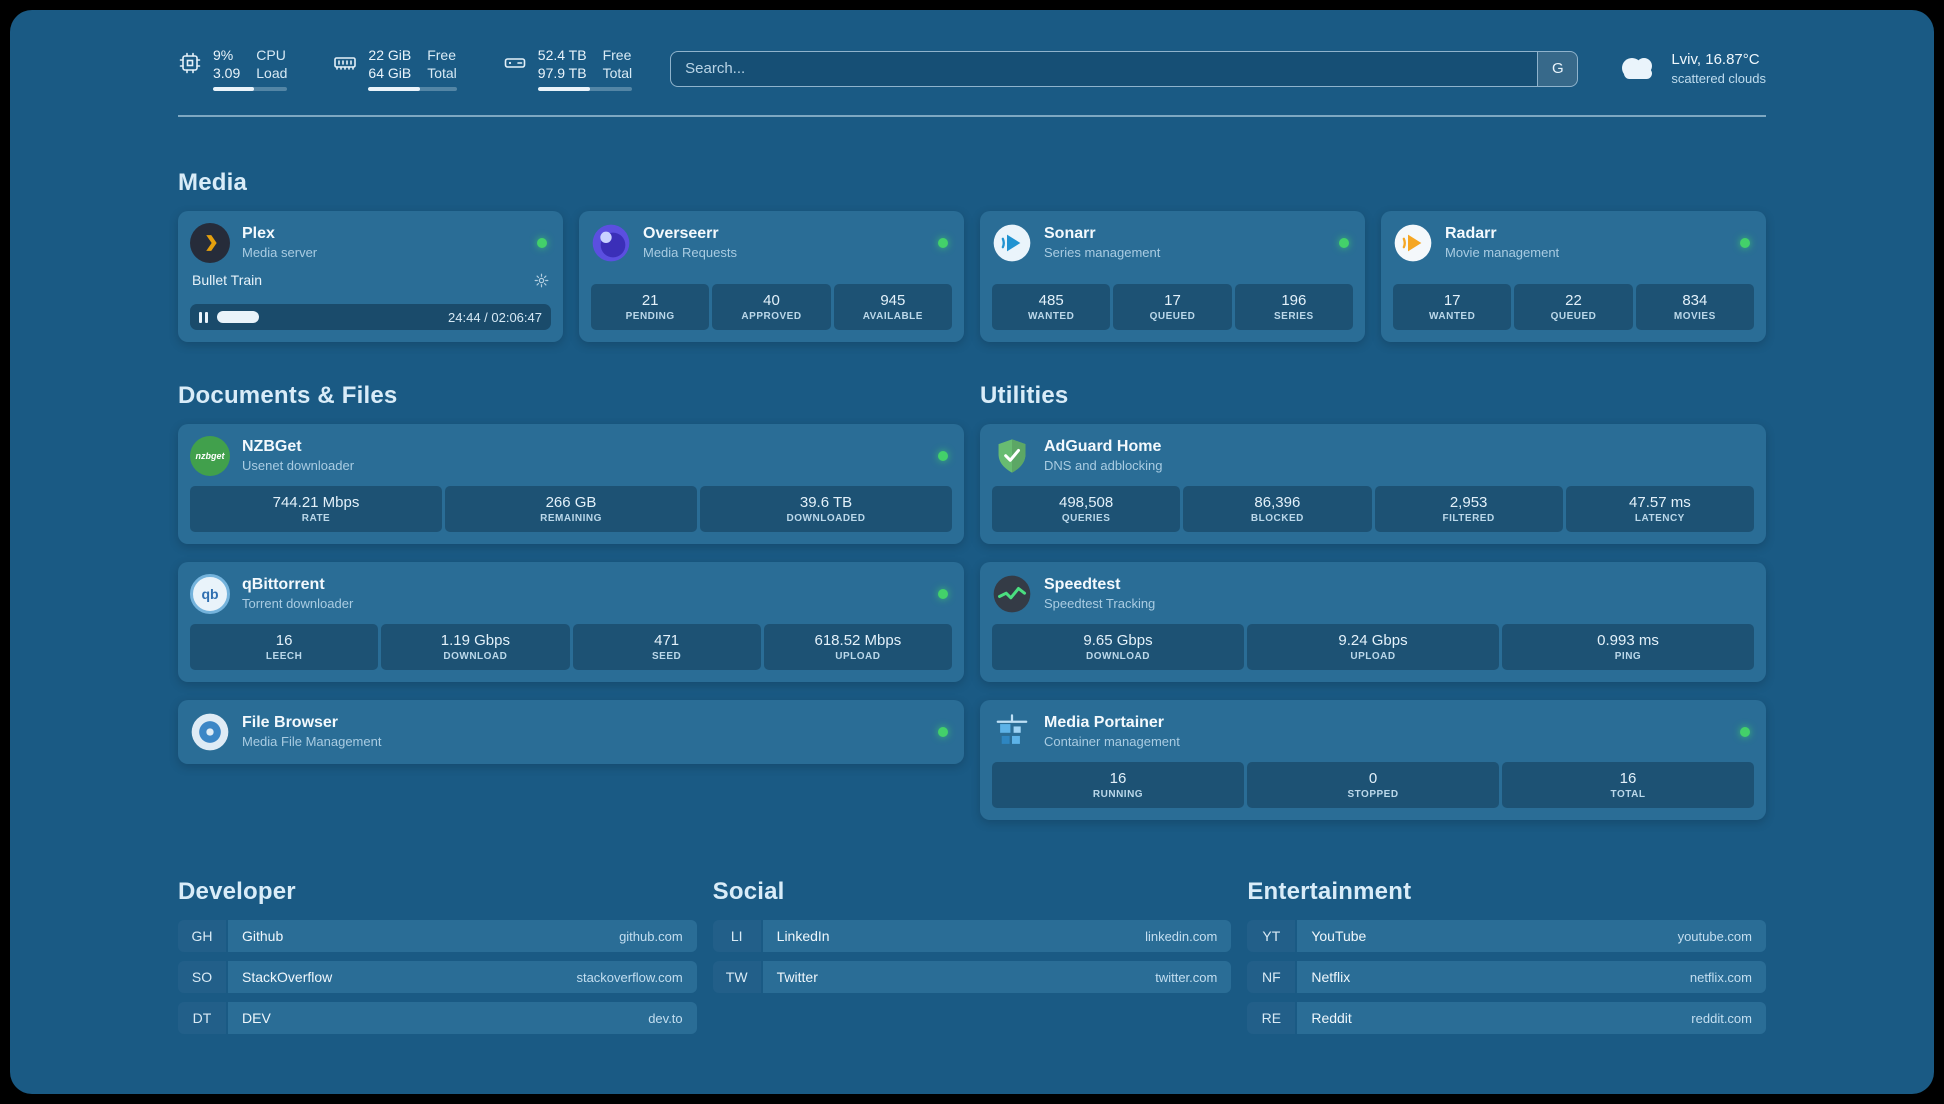 The image size is (1944, 1104). What do you see at coordinates (394, 89) in the screenshot?
I see `memory-progress-fill` at bounding box center [394, 89].